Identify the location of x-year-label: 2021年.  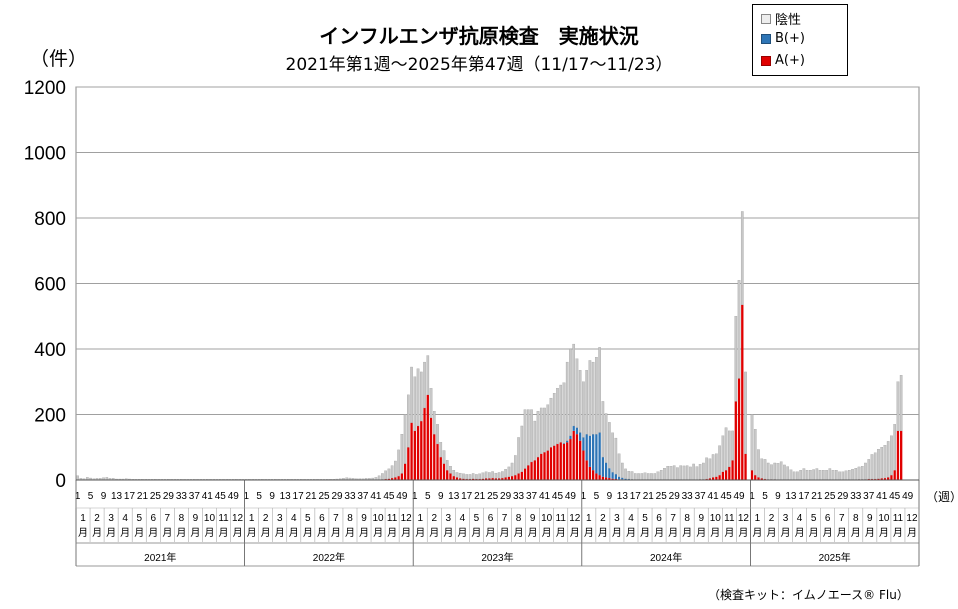
(160, 557).